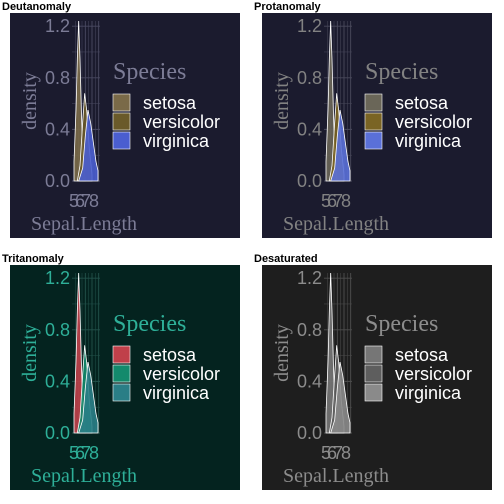 The width and height of the screenshot is (504, 504). Describe the element at coordinates (288, 7) in the screenshot. I see `panel-title: Protanomaly` at that location.